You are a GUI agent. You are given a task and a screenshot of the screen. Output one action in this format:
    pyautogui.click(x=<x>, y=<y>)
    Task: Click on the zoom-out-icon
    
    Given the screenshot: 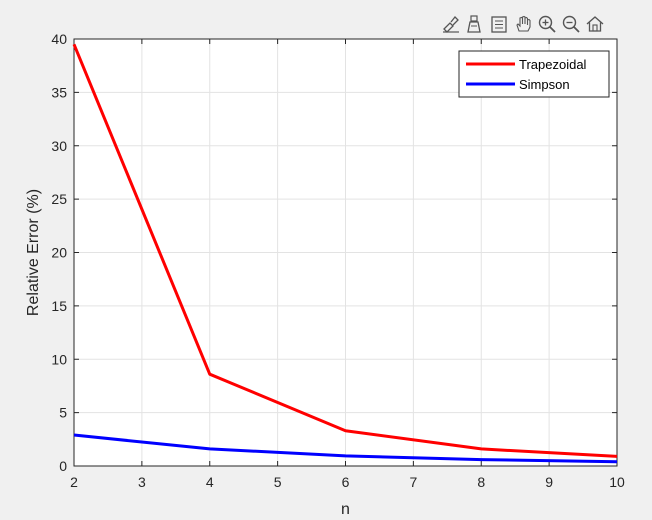 What is the action you would take?
    pyautogui.click(x=571, y=24)
    